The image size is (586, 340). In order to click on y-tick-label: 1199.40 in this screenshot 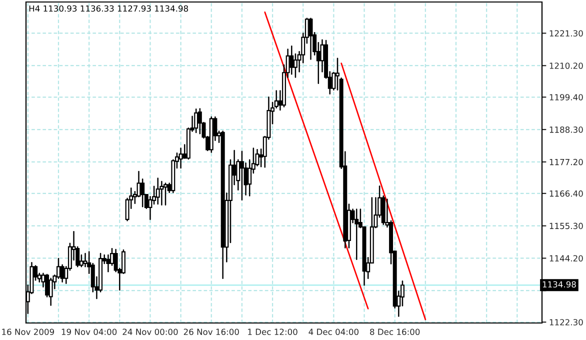, I will do `click(566, 97)`.